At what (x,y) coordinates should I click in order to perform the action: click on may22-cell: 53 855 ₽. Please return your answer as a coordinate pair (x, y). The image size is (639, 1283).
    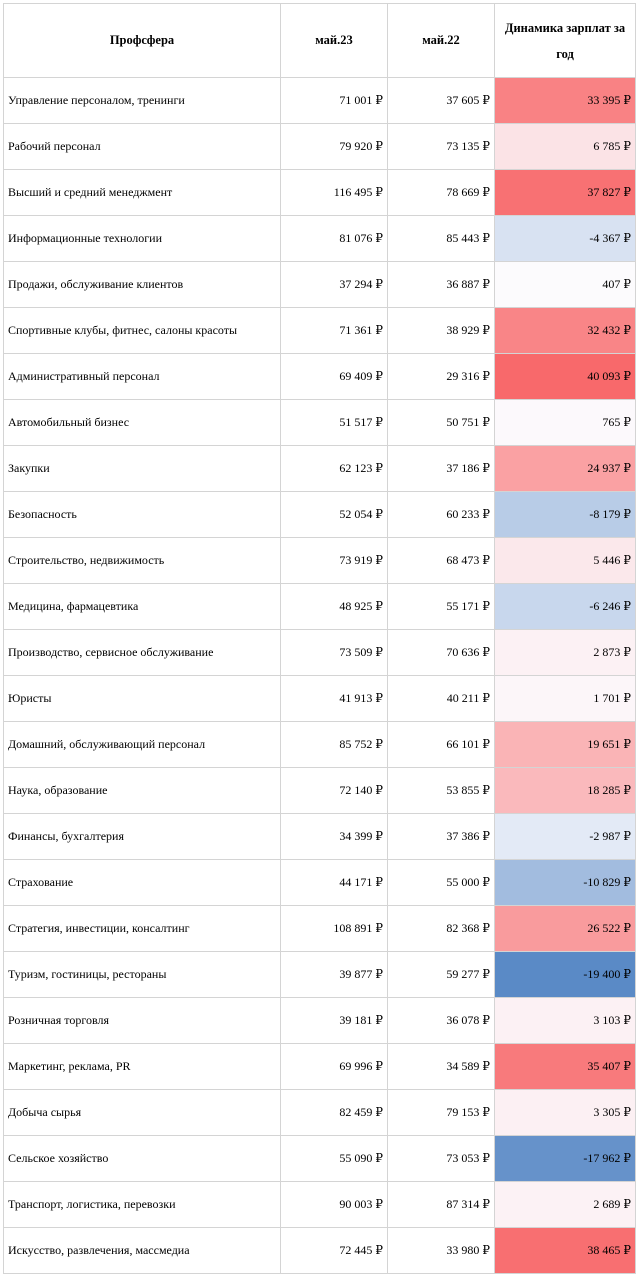
    Looking at the image, I should click on (441, 790).